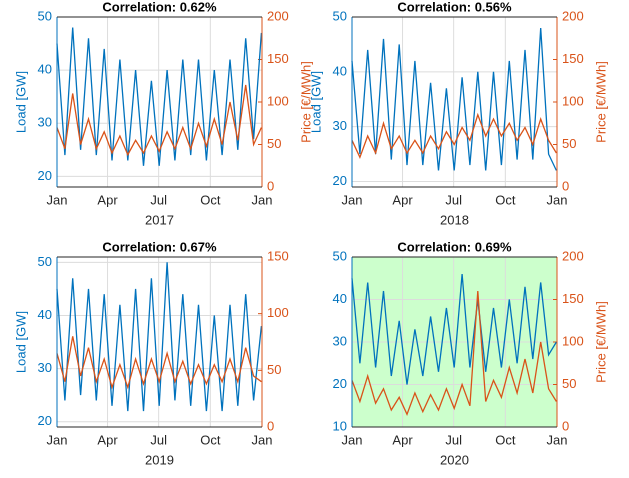 Image resolution: width=629 pixels, height=478 pixels. I want to click on plot-area, so click(454, 102).